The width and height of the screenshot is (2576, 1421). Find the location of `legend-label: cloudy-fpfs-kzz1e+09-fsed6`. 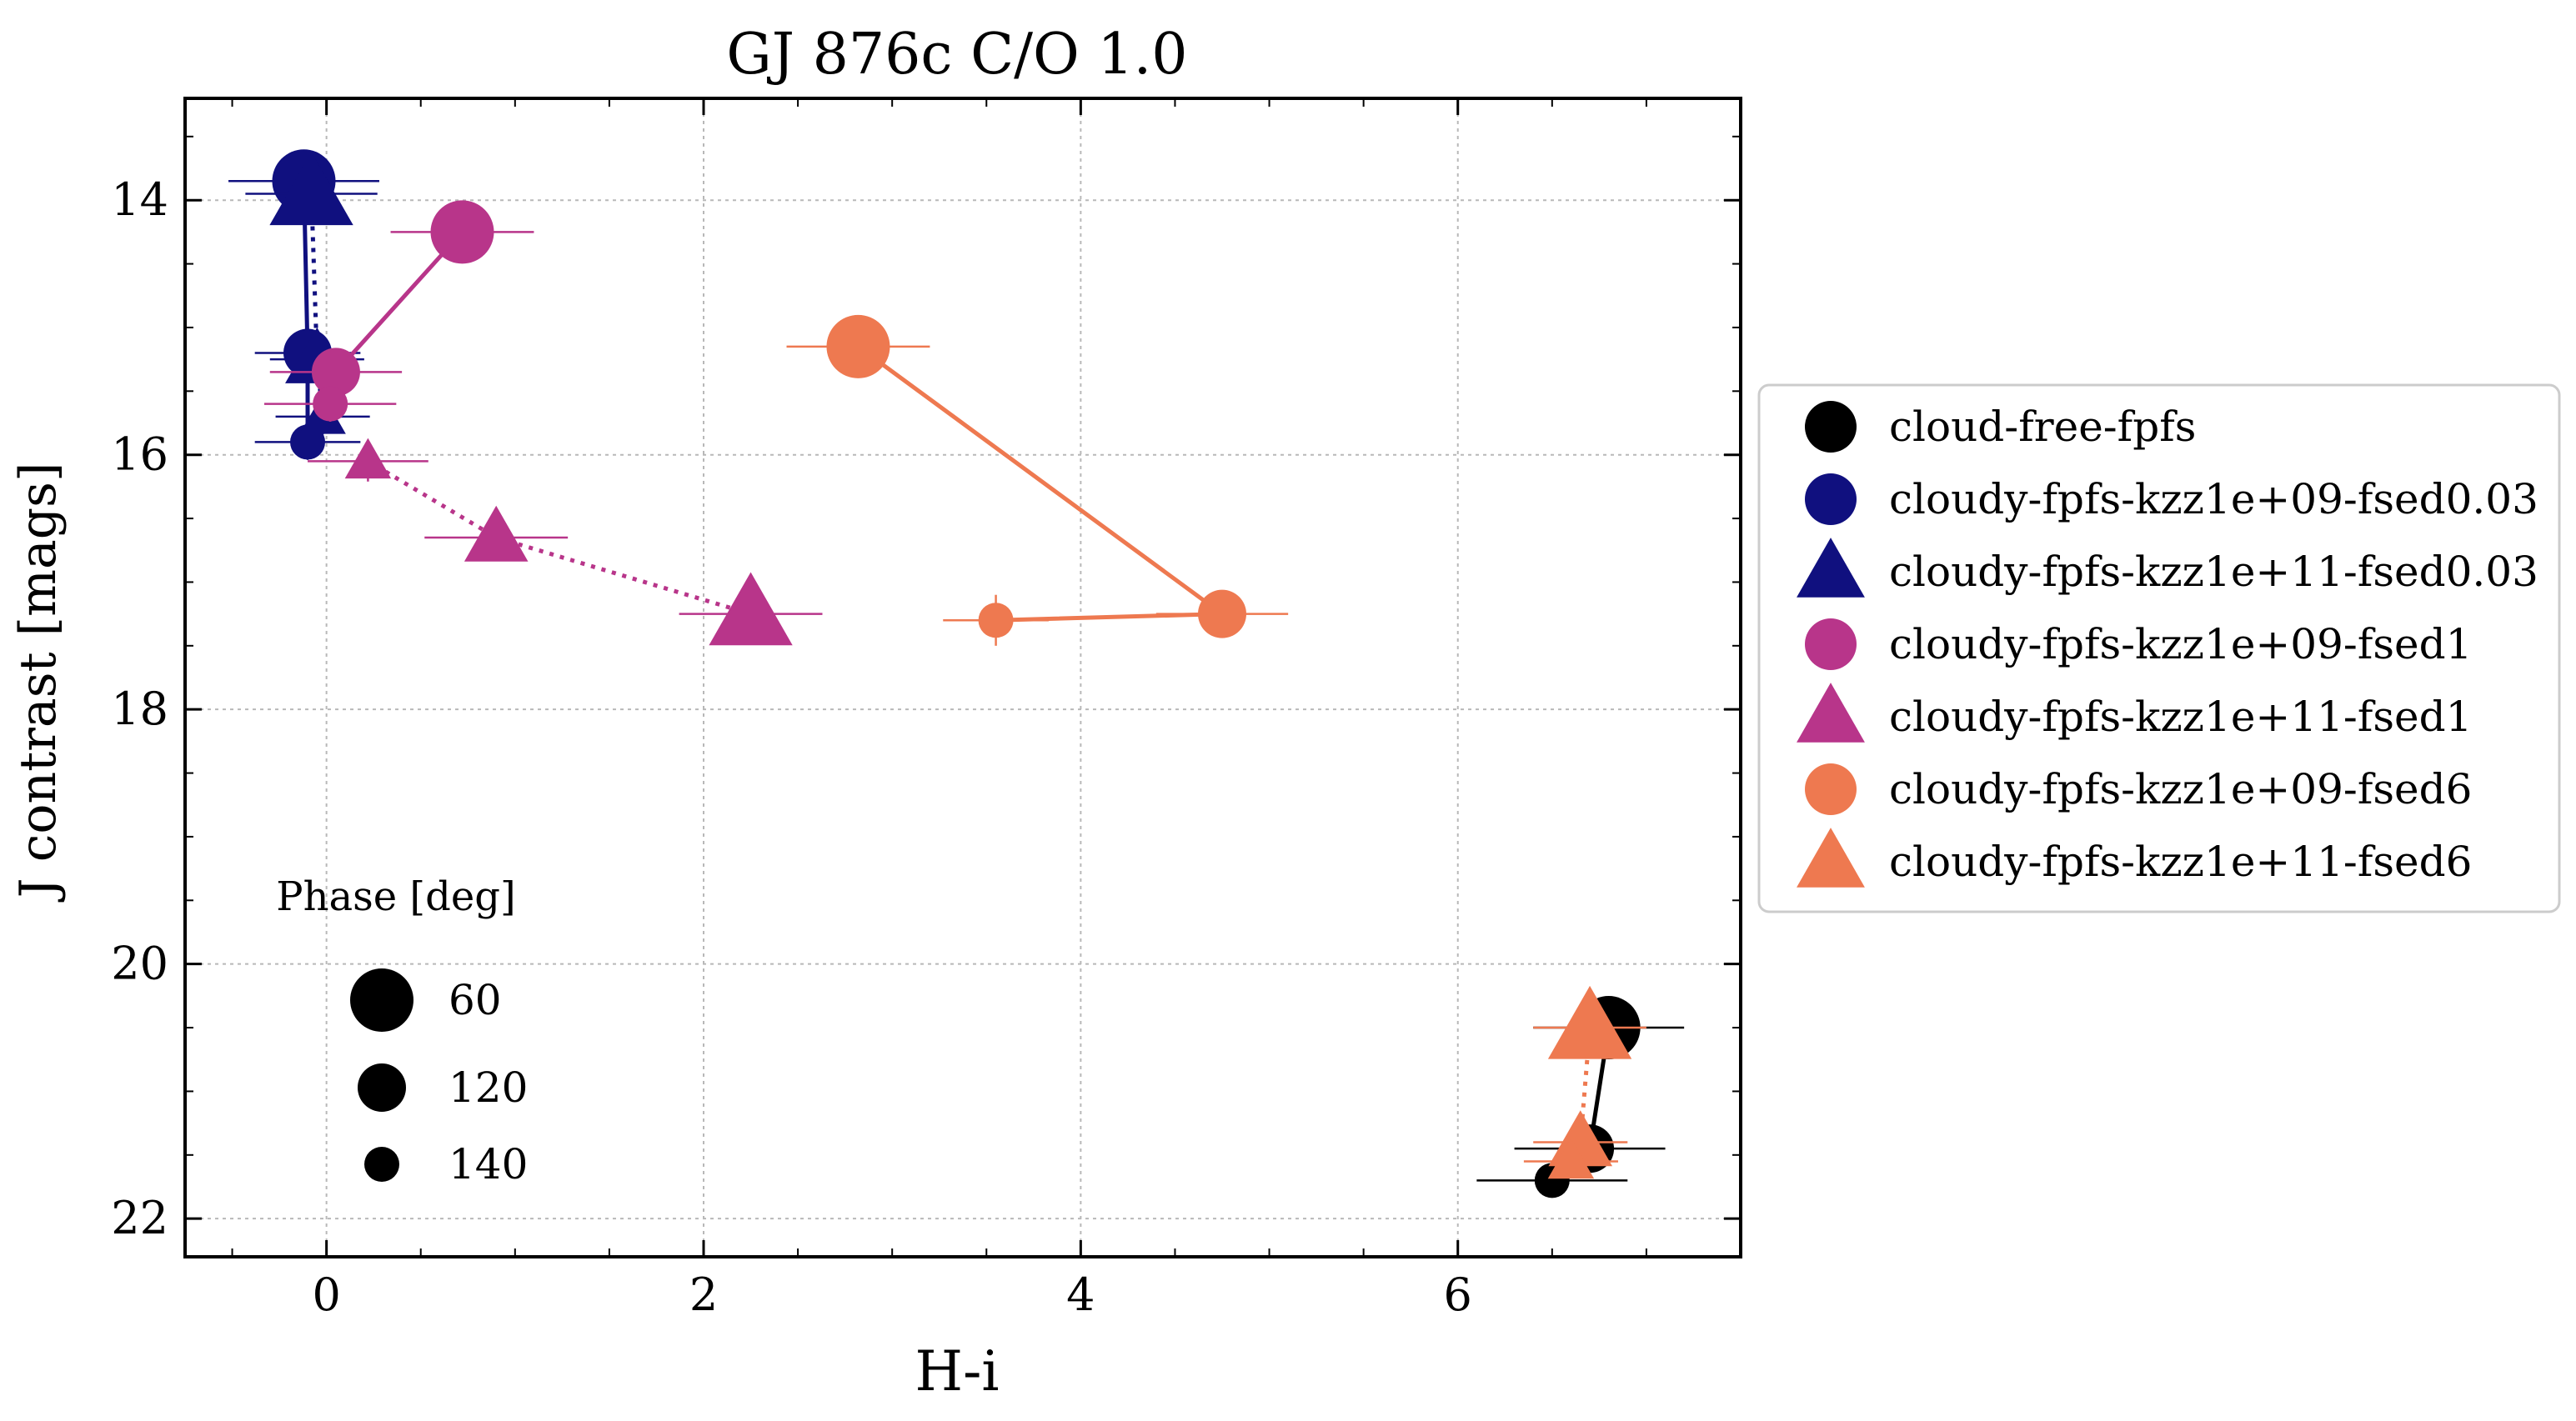

legend-label: cloudy-fpfs-kzz1e+09-fsed6 is located at coordinates (2180, 789).